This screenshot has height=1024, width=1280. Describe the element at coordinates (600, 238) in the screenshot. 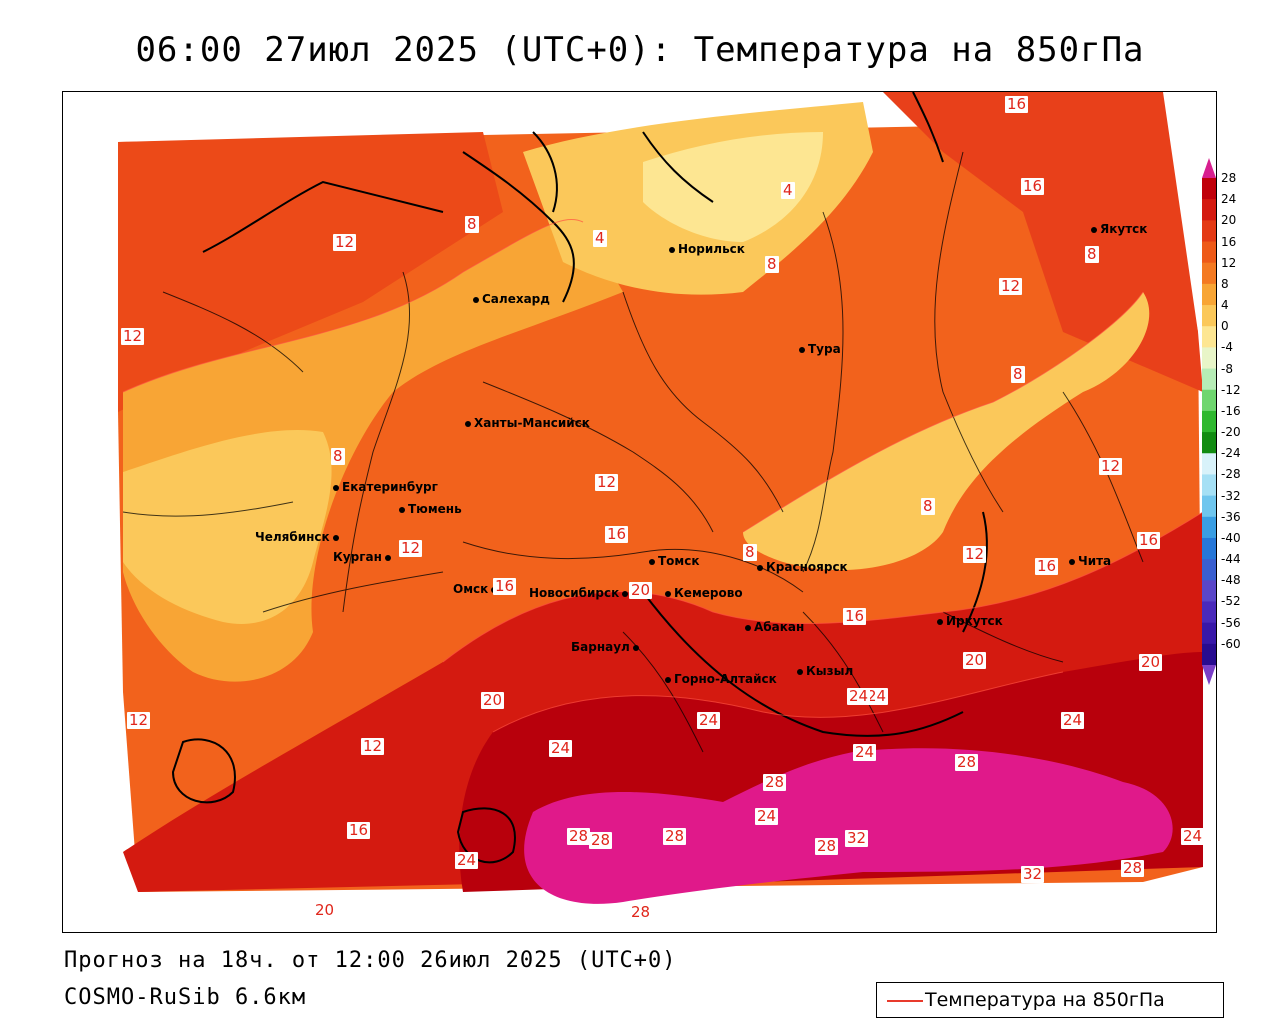

I see `isotherm-label: 4` at that location.